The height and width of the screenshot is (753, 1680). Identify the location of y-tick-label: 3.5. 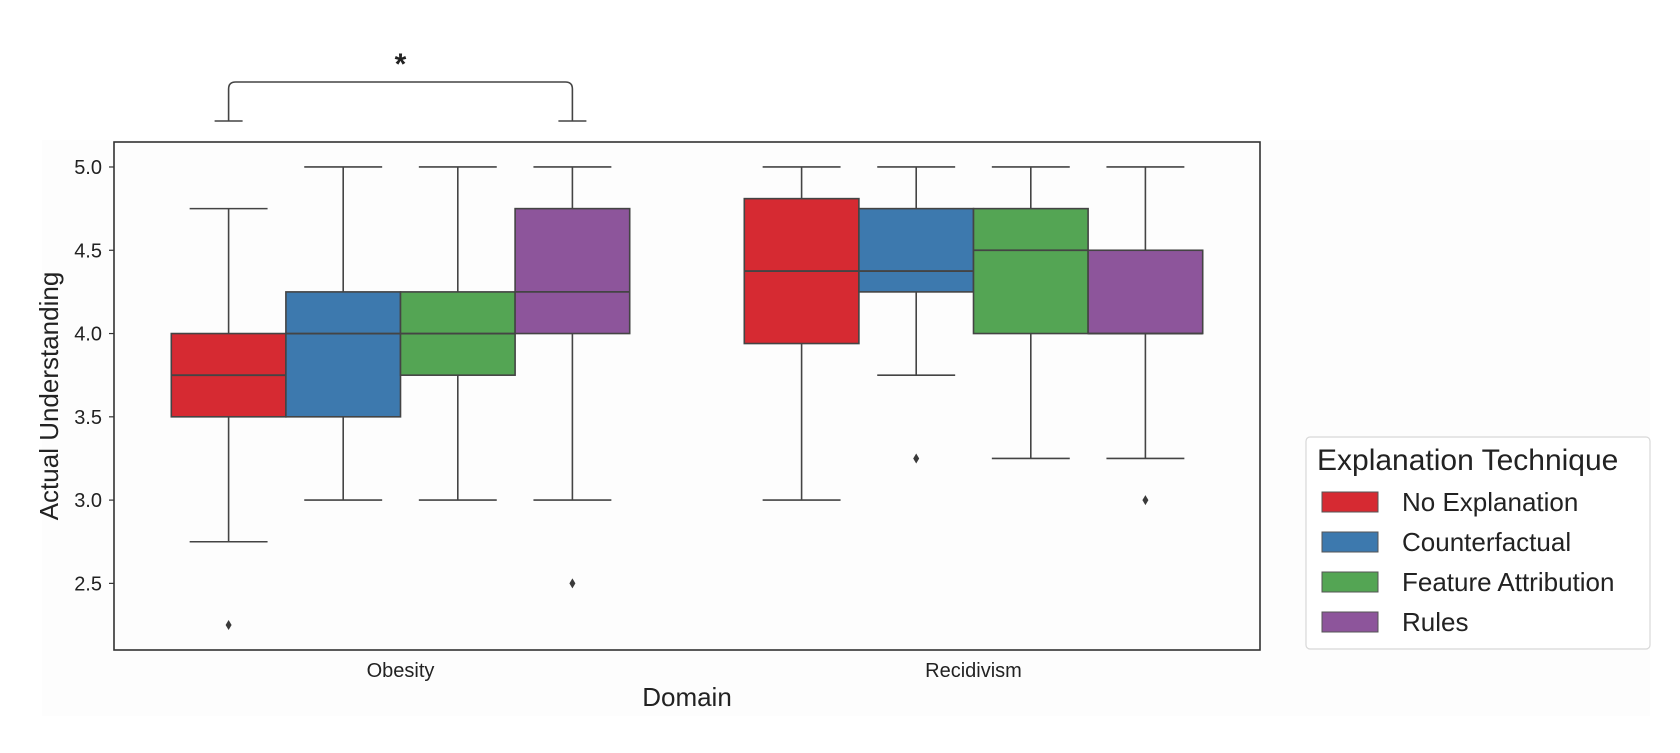
(88, 418).